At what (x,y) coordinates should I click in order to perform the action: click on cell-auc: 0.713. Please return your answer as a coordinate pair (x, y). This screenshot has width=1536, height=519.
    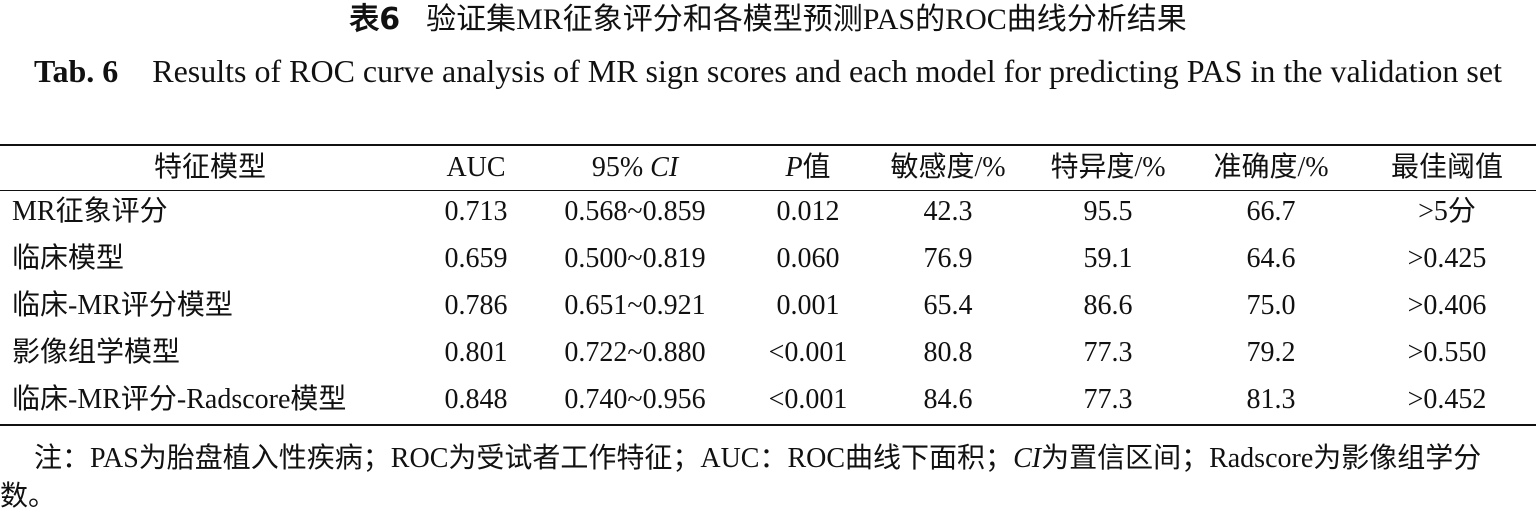
    Looking at the image, I should click on (476, 211).